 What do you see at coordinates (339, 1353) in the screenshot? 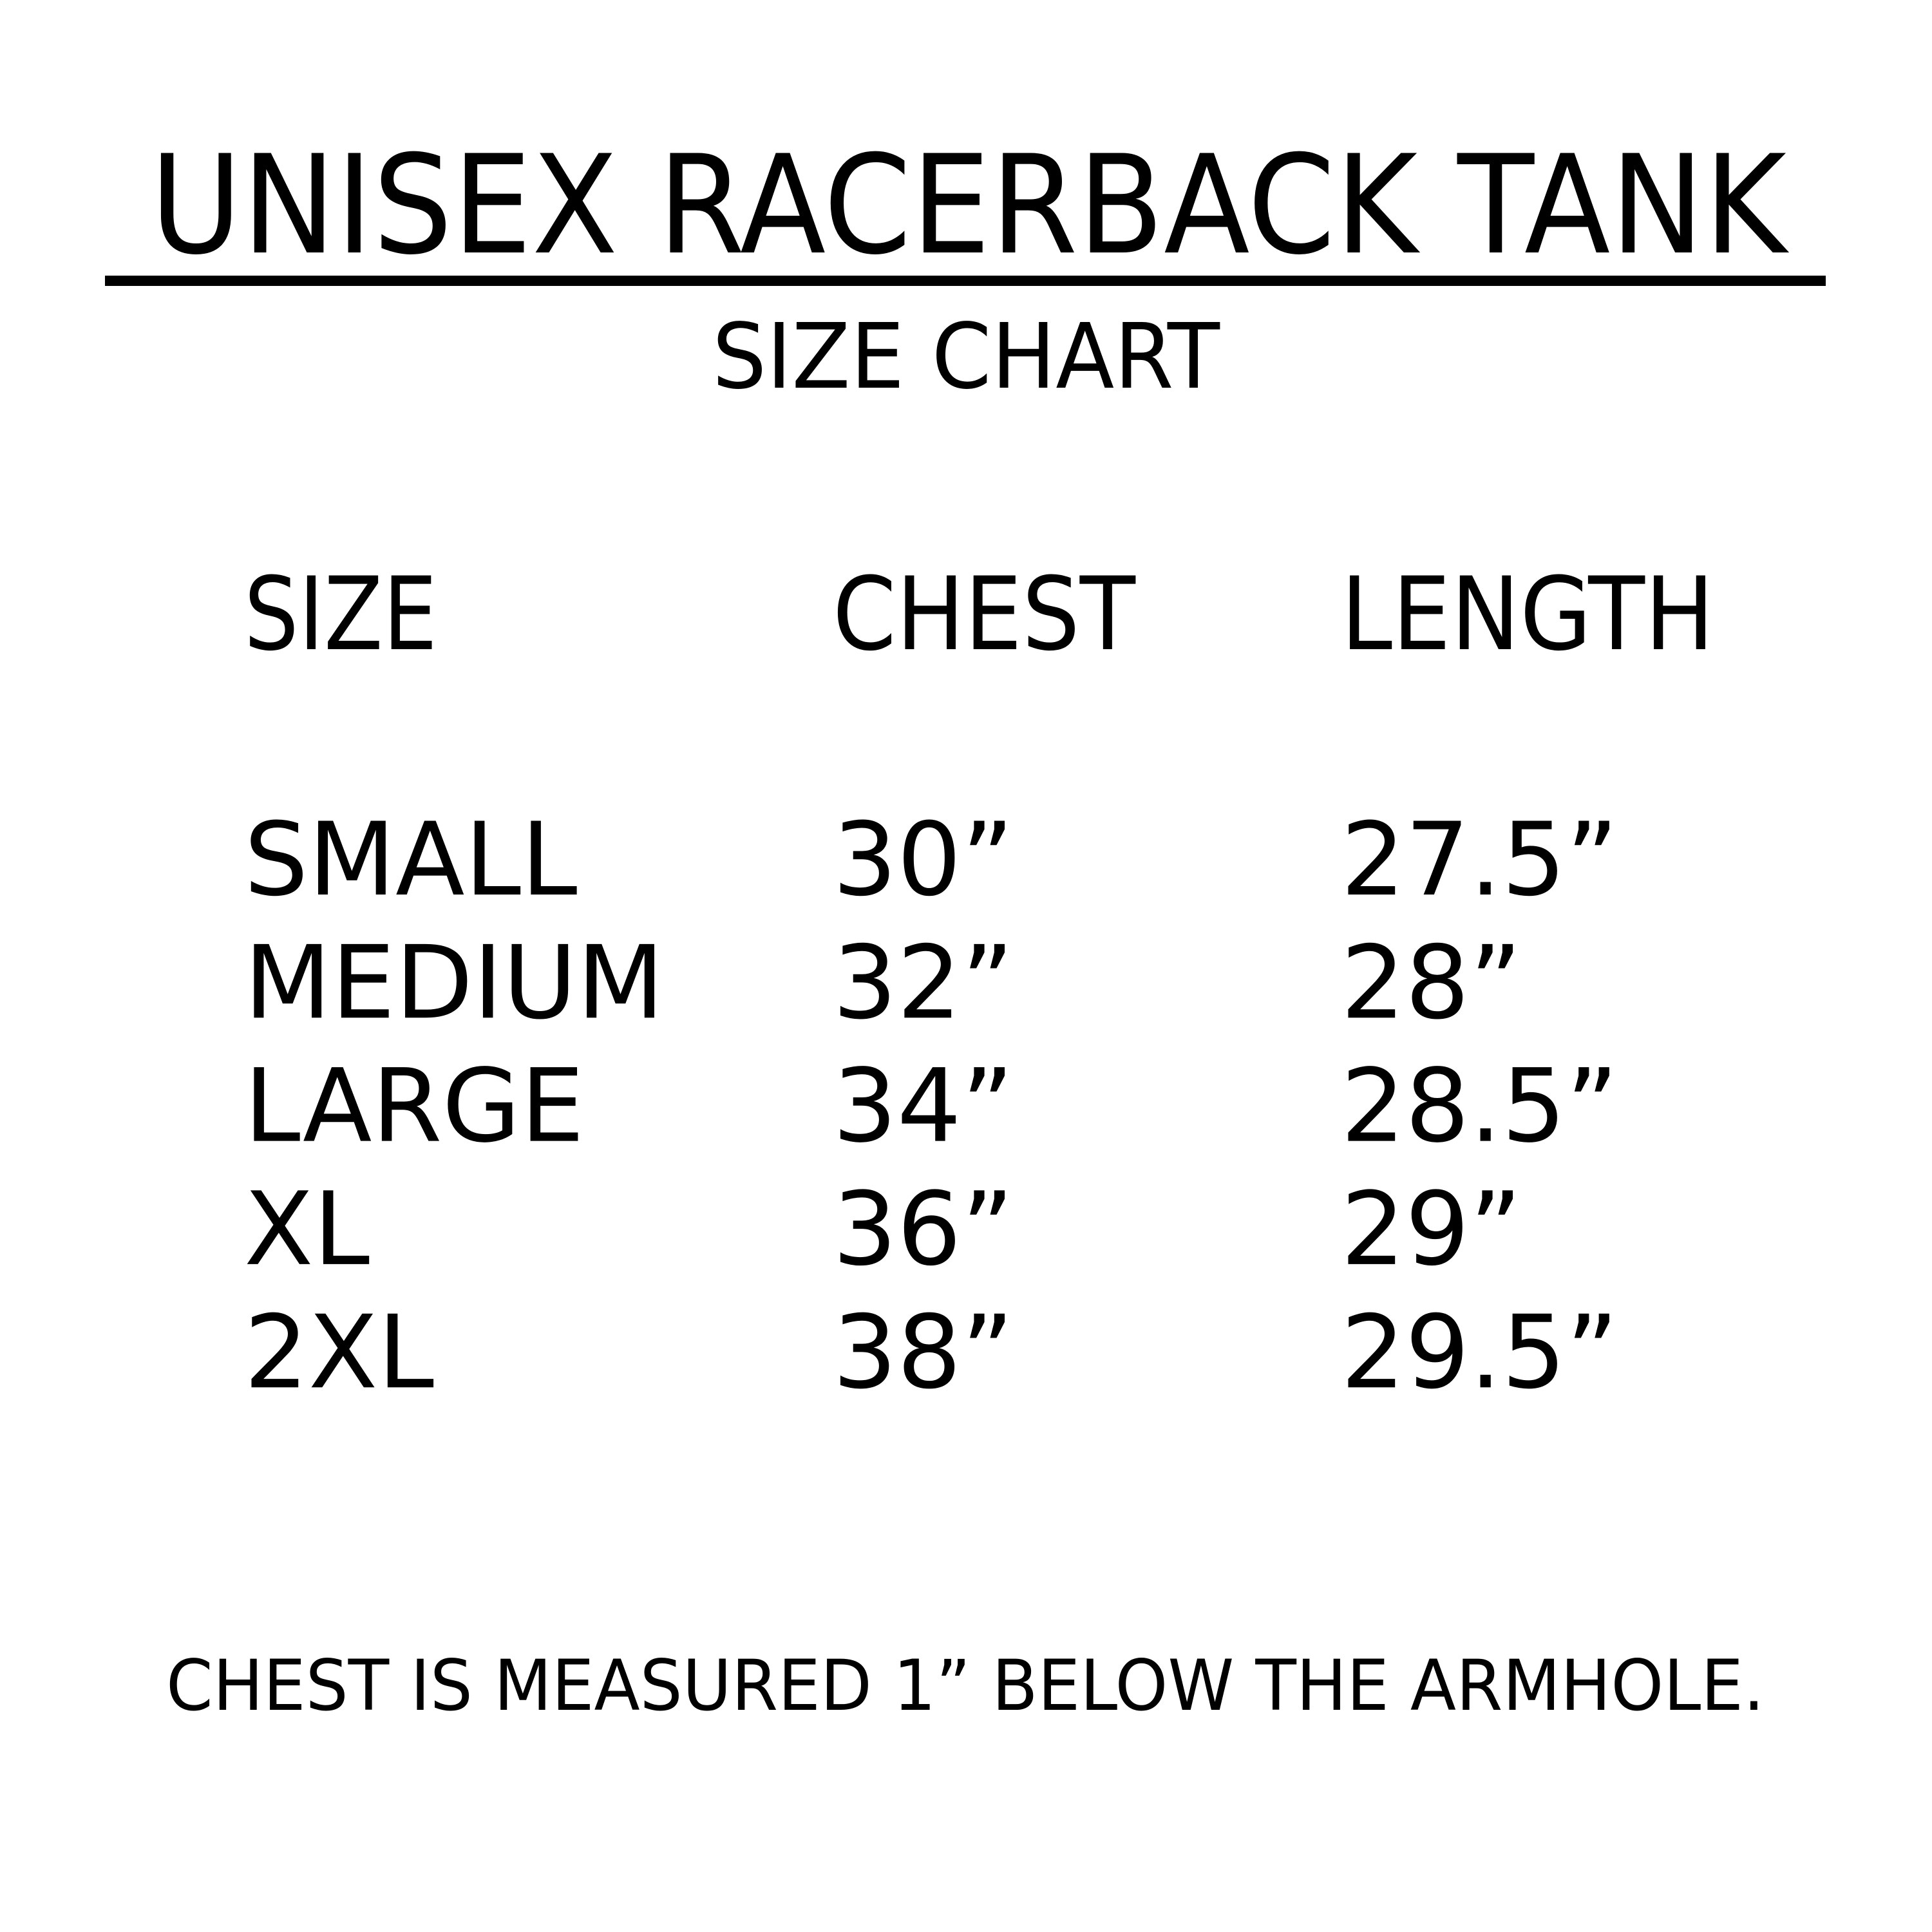
I see `row-size: 2XL` at bounding box center [339, 1353].